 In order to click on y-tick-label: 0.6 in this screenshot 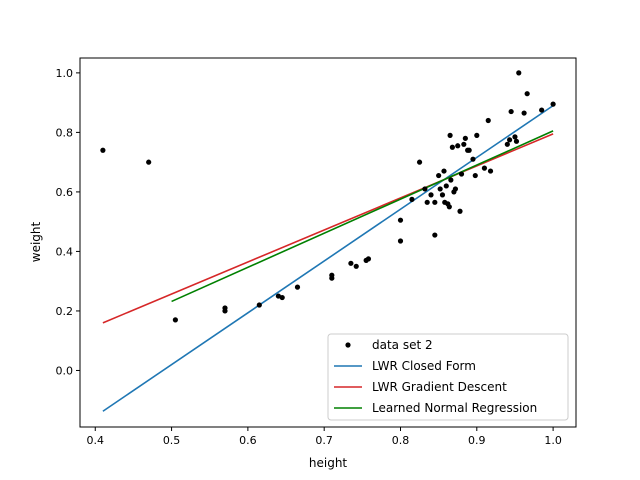, I will do `click(65, 192)`.